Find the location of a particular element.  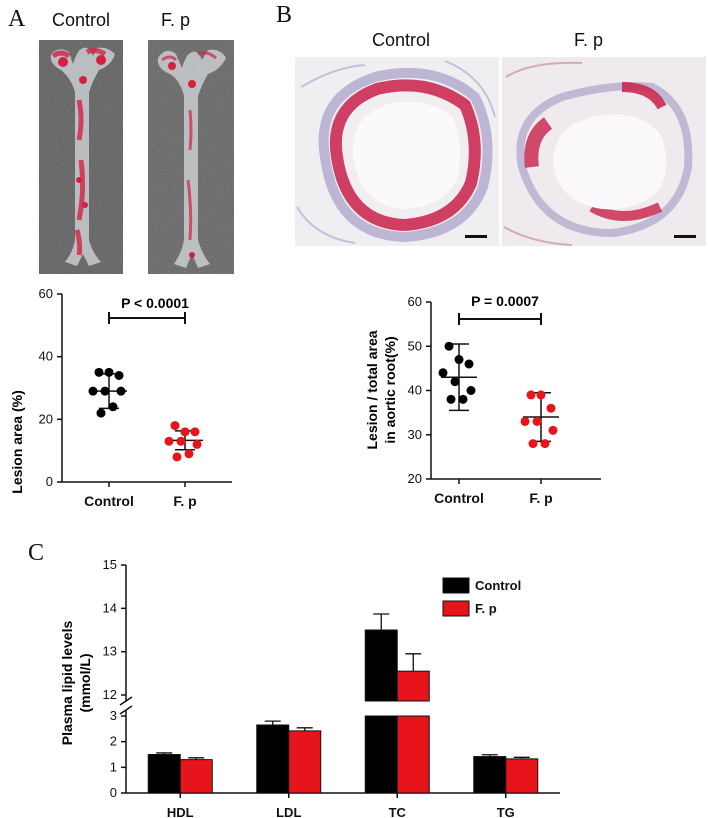

section-fp-image is located at coordinates (604, 151).